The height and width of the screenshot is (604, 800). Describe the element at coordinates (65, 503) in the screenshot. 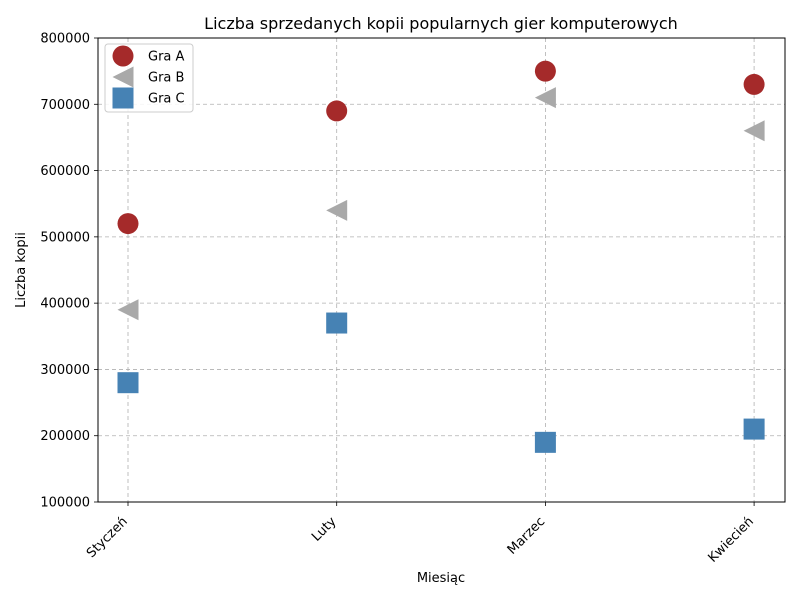

I see `y-tick-label: 100000` at that location.